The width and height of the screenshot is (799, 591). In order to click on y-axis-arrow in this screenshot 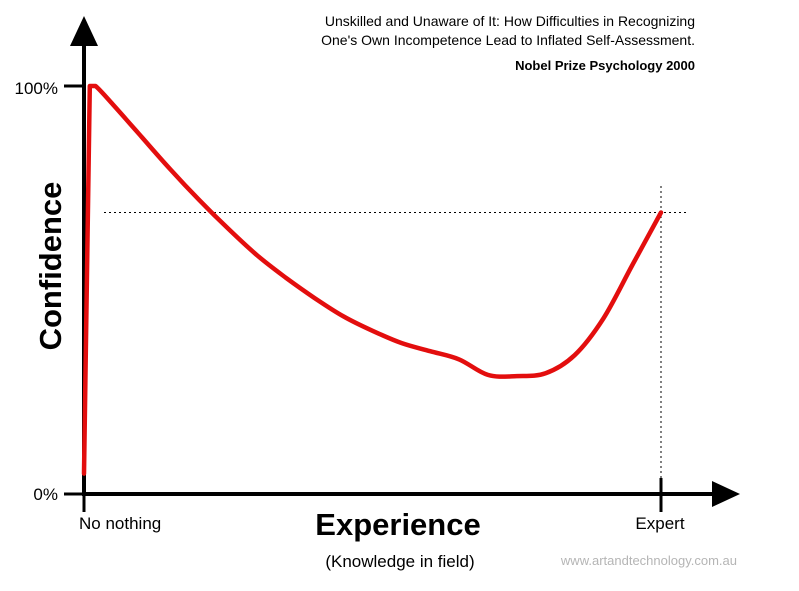, I will do `click(84, 31)`.